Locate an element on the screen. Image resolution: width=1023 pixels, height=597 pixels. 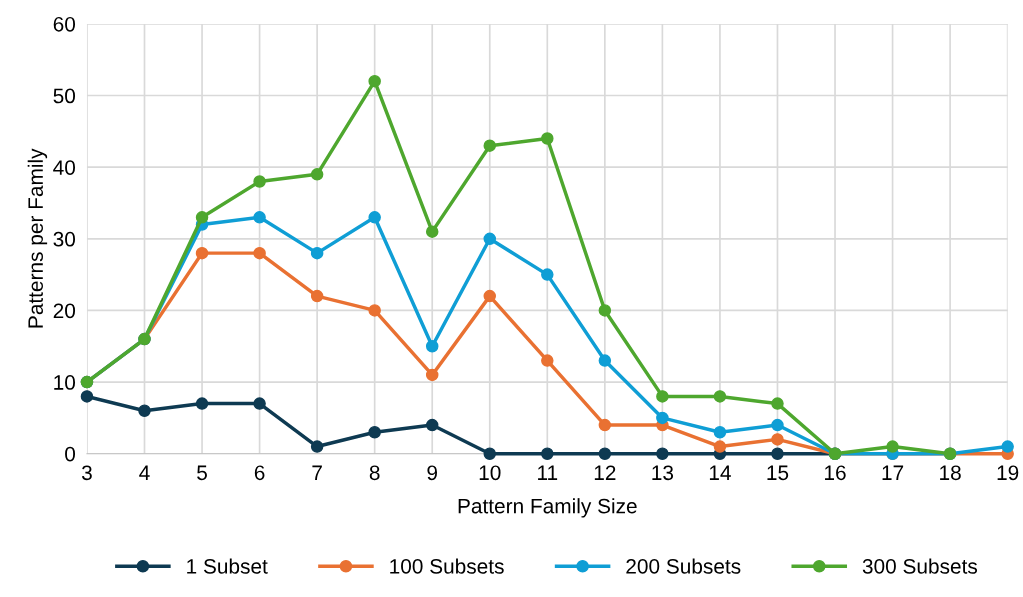
x-tick-label: 8 is located at coordinates (374, 473).